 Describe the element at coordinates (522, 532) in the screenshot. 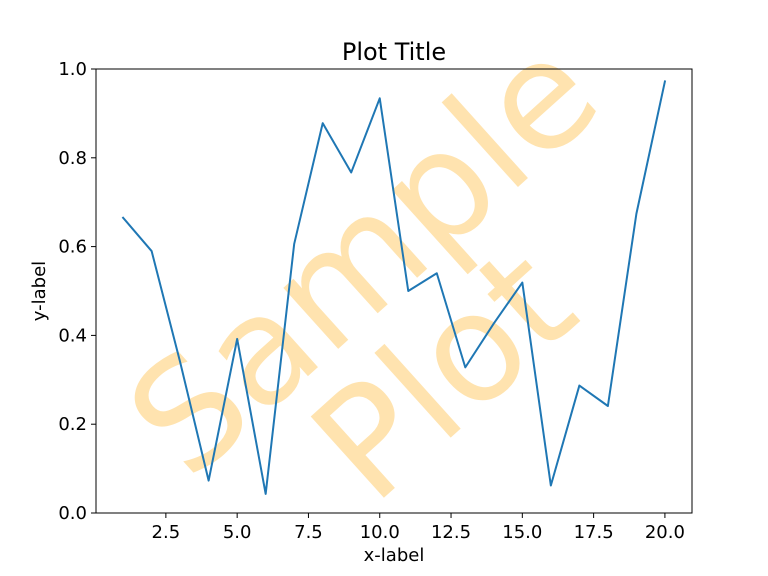

I see `x-tick-label: 15.0` at that location.